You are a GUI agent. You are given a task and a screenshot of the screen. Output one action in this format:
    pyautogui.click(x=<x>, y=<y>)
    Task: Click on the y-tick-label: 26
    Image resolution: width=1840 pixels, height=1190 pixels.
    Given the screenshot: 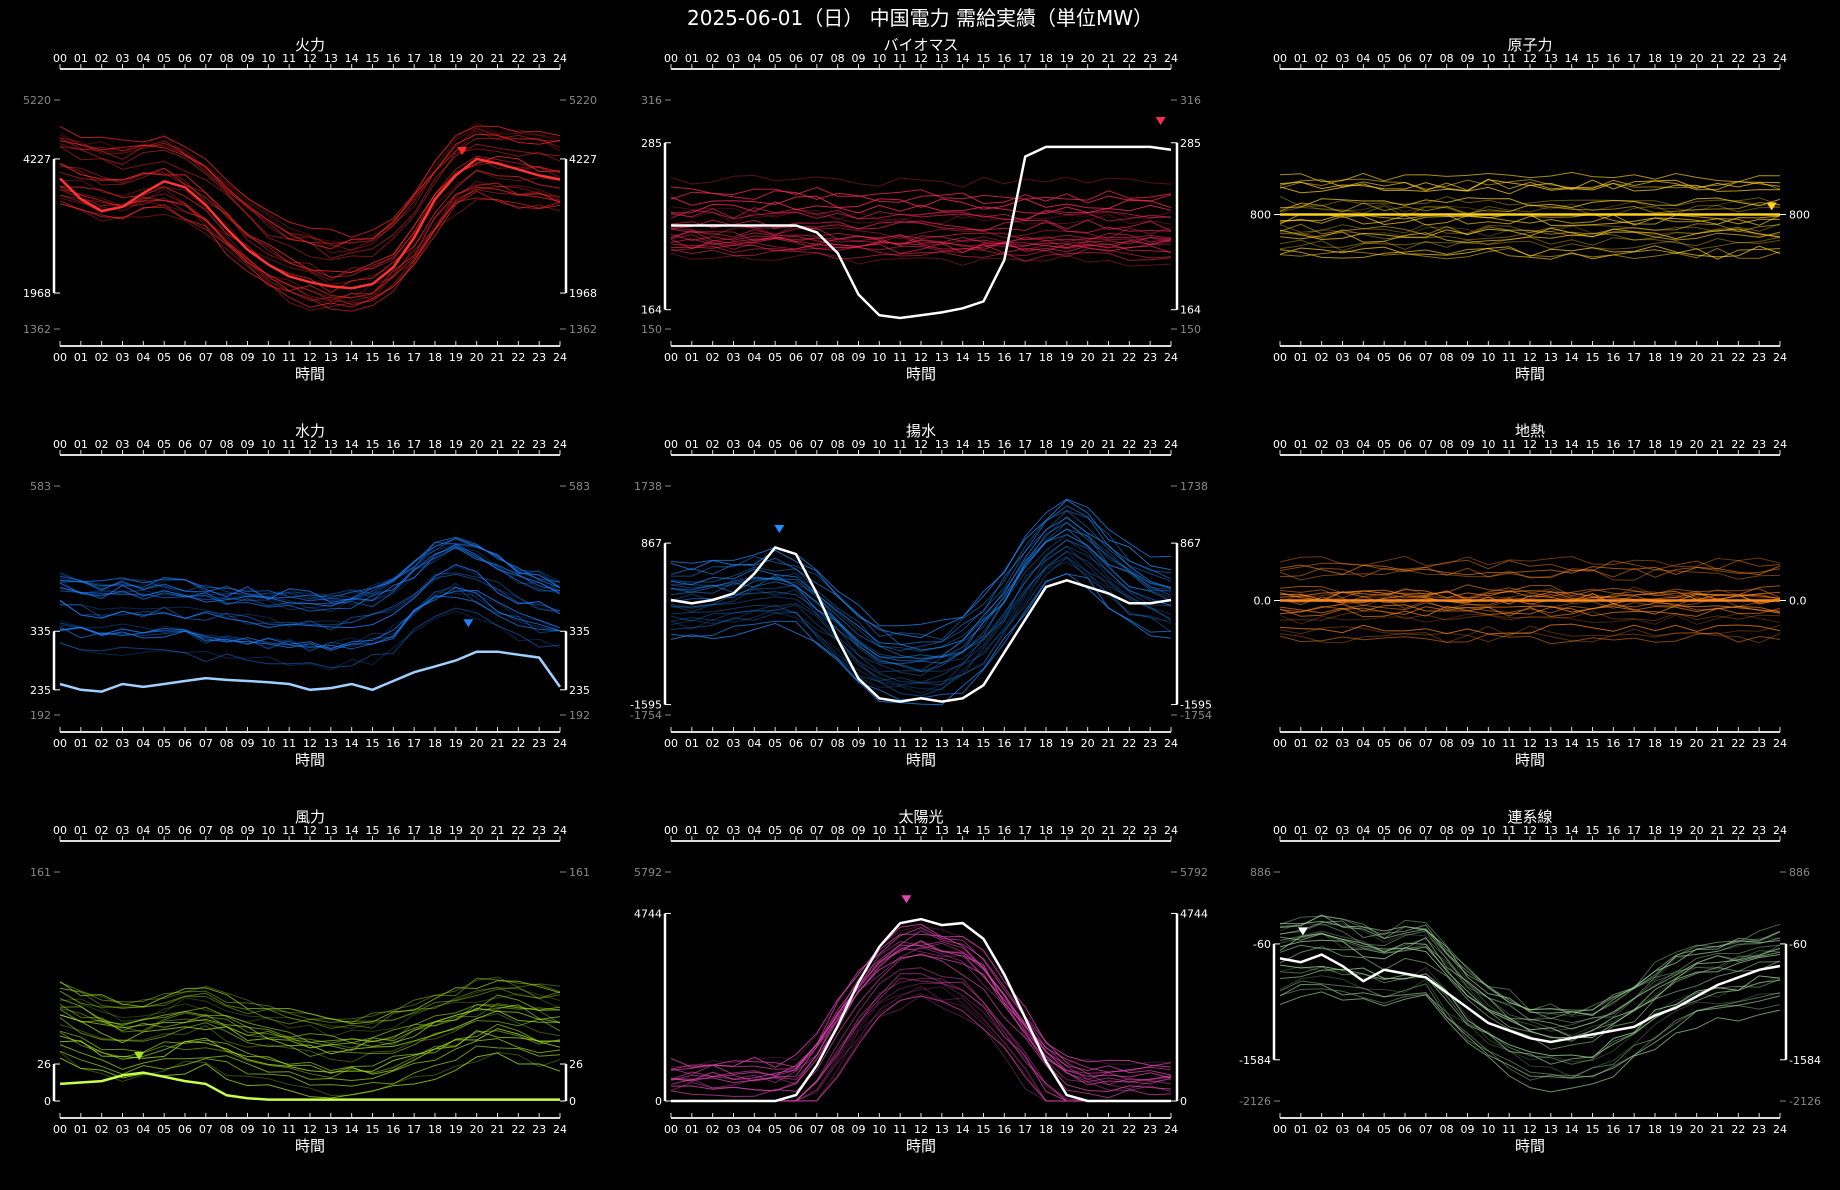 What is the action you would take?
    pyautogui.click(x=44, y=1064)
    